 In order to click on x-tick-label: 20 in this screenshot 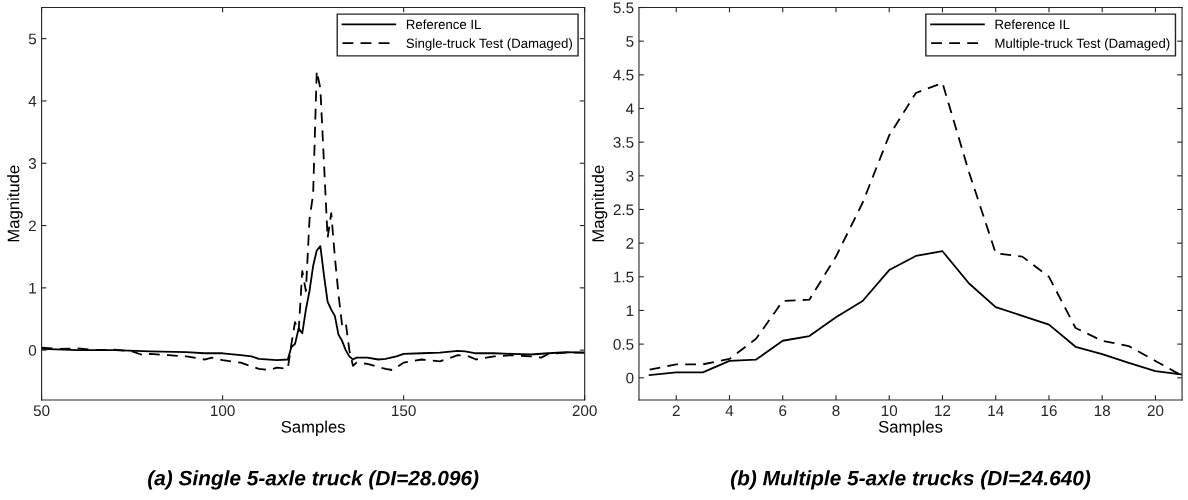, I will do `click(1155, 411)`.